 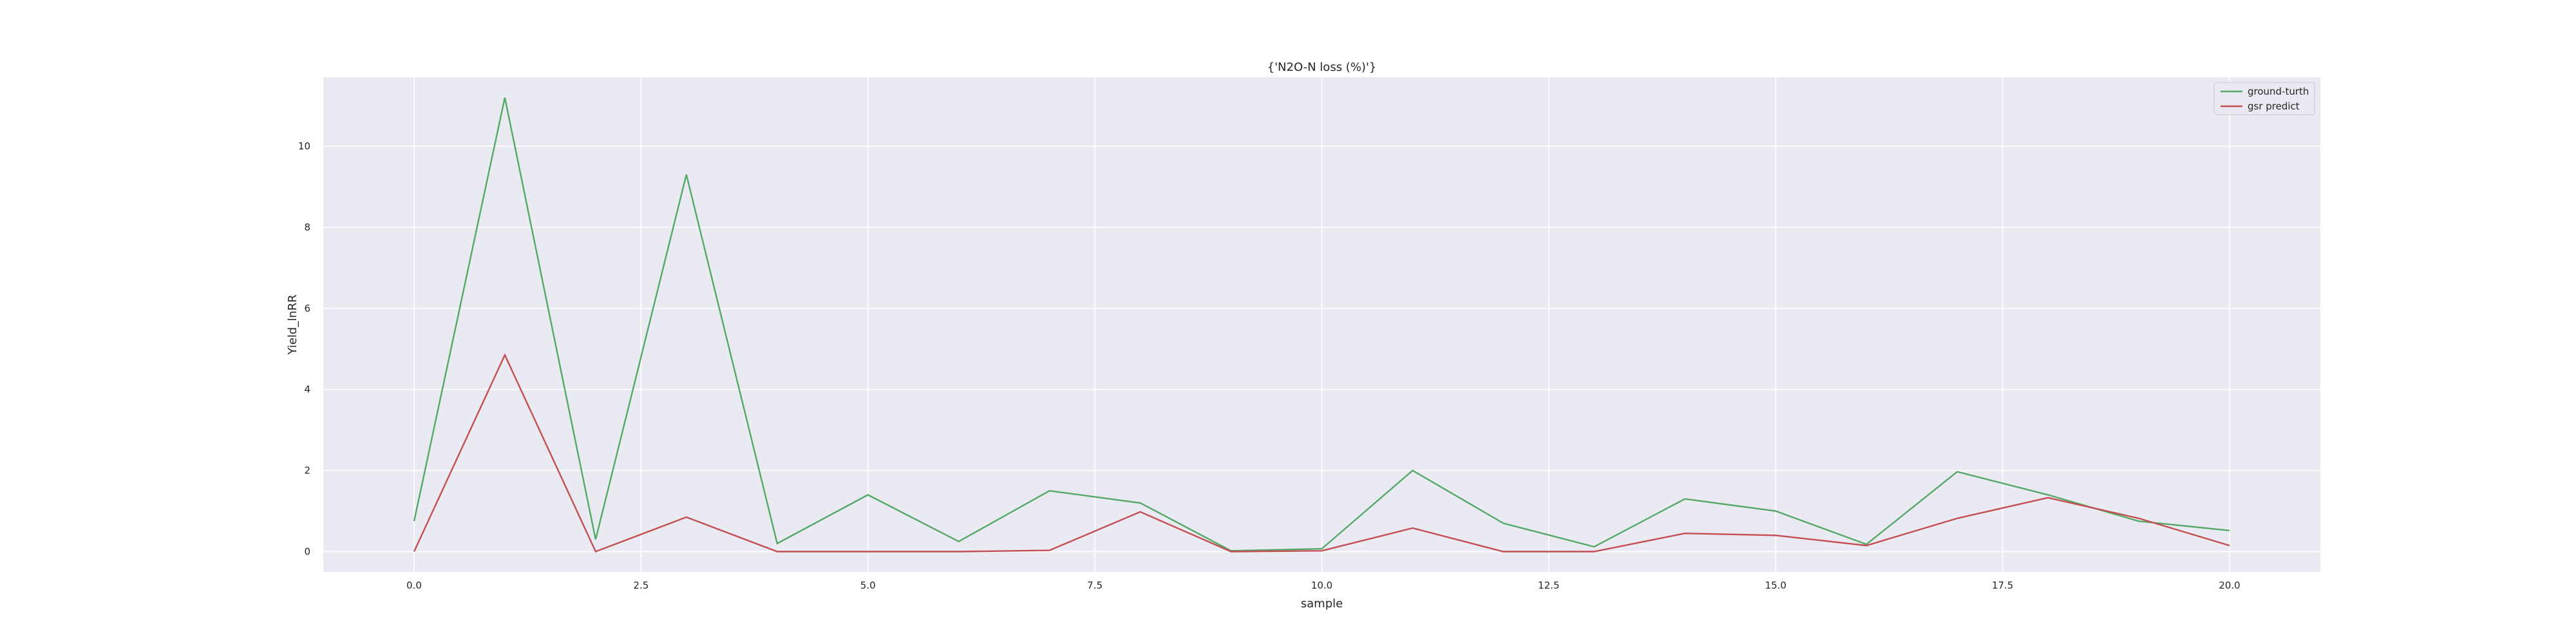 What do you see at coordinates (307, 227) in the screenshot?
I see `y-tick-label: 8` at bounding box center [307, 227].